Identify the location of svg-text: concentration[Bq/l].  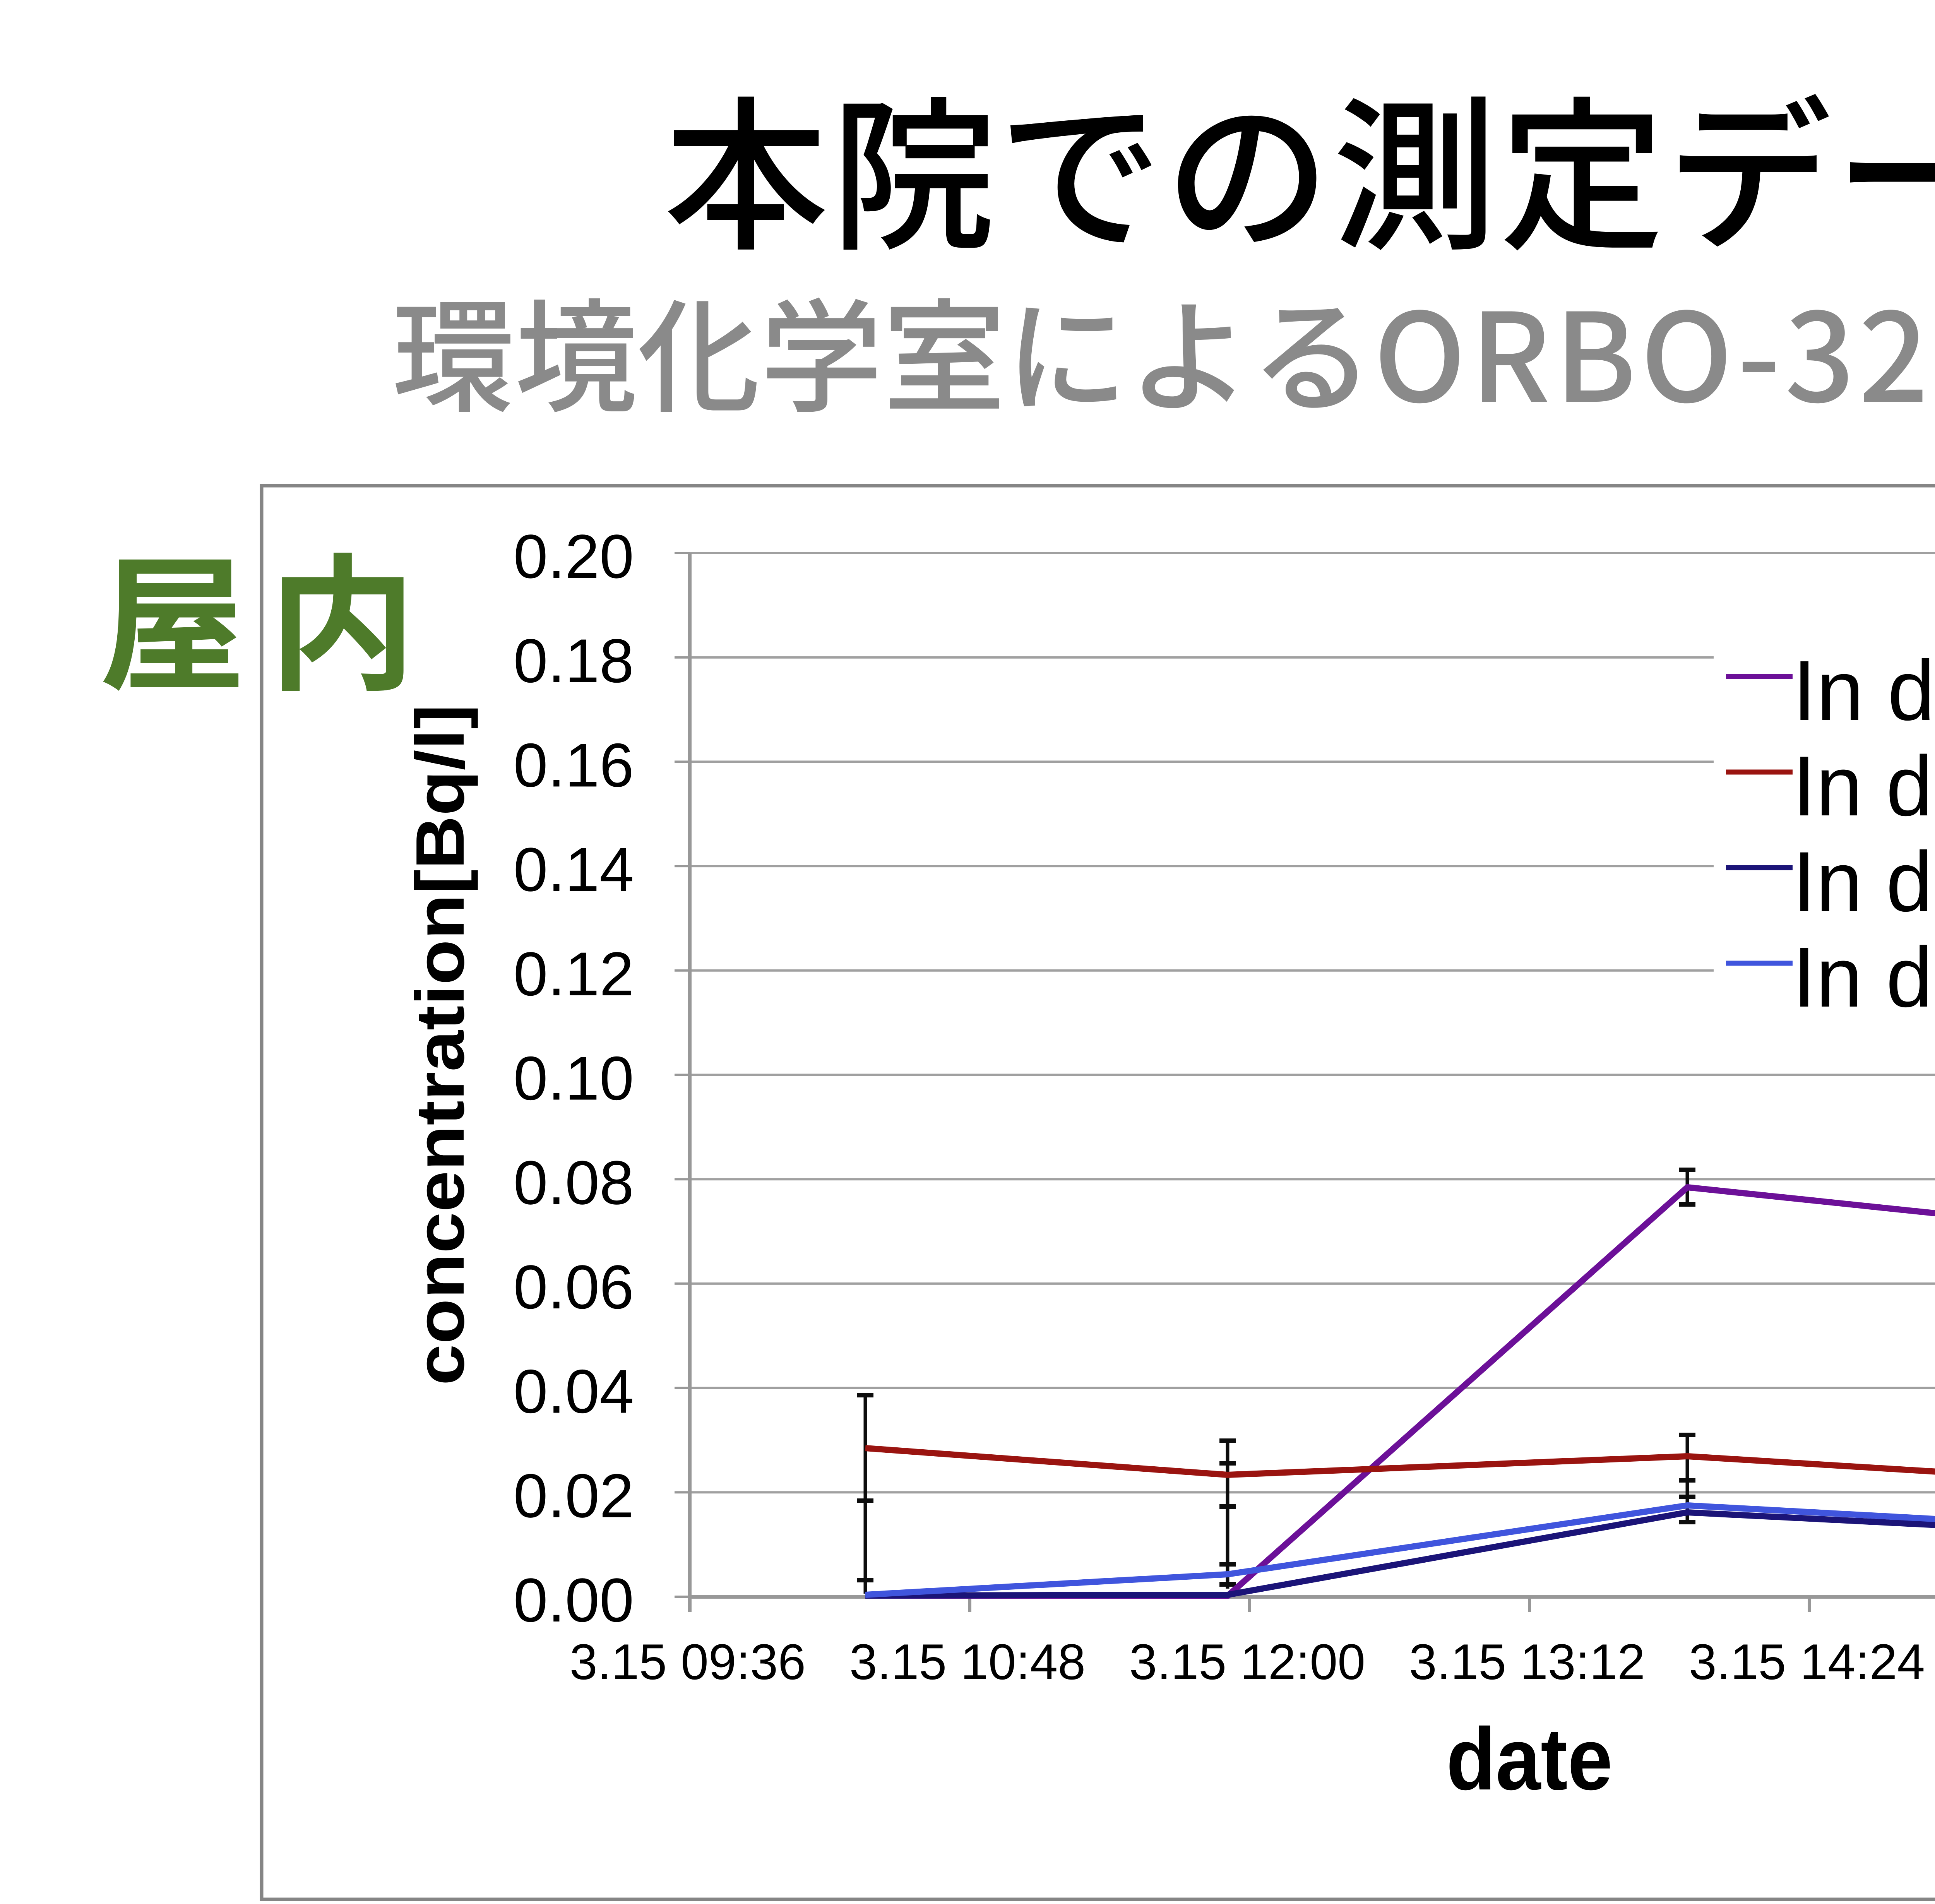
(440, 1044).